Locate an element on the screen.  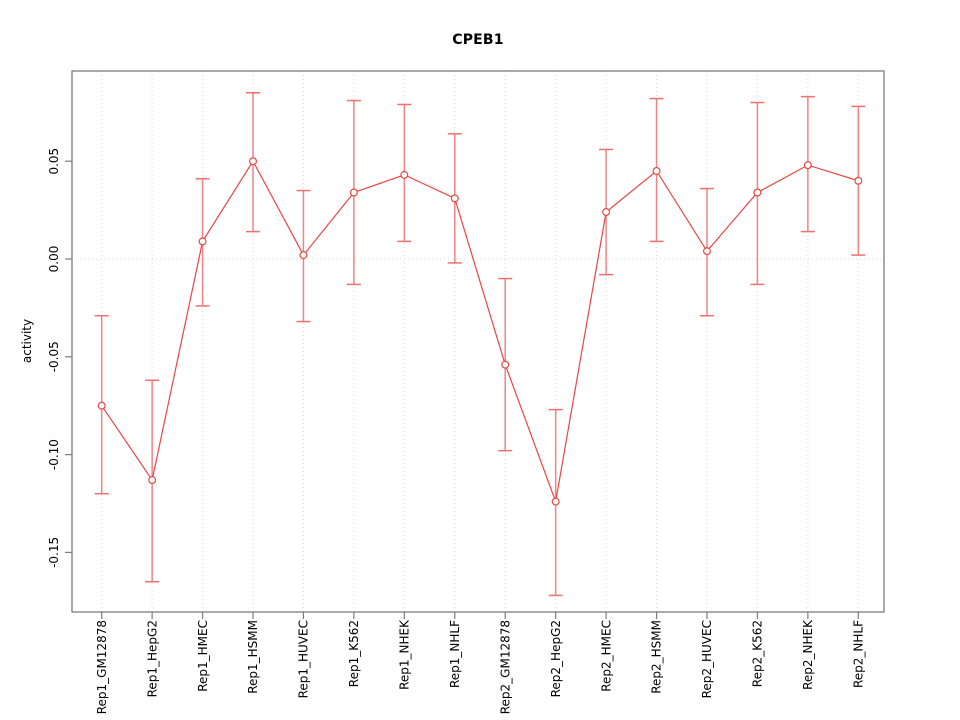
y-tick-label: -0.15 is located at coordinates (54, 552).